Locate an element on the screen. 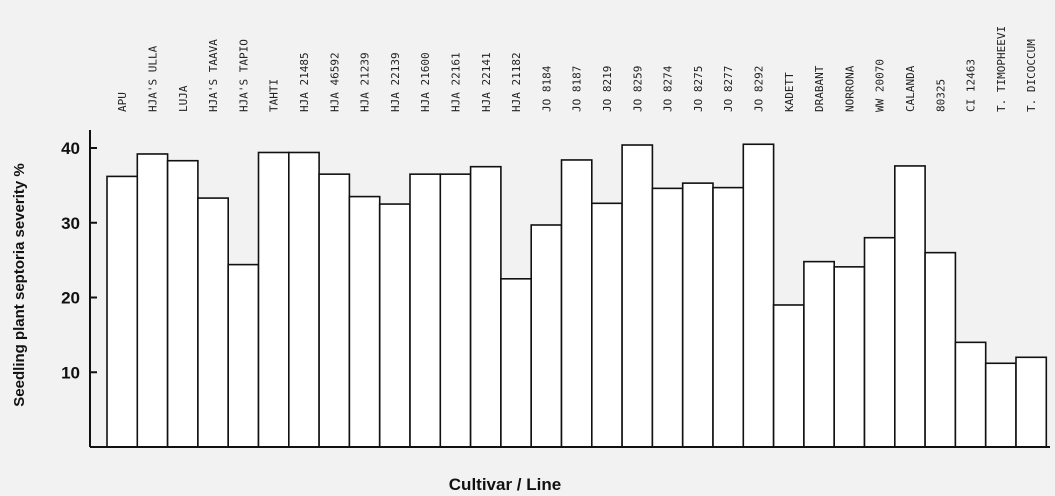 The image size is (1055, 496). y-tick-label: 10 is located at coordinates (70, 372).